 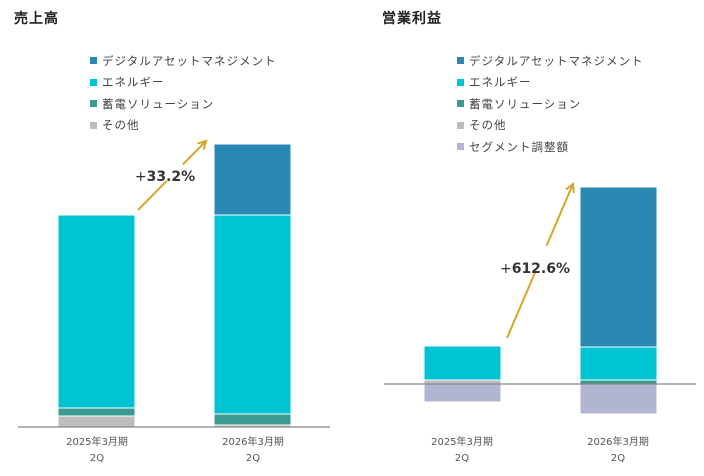 I want to click on operating-profit-chart-title: 営業利益, so click(x=412, y=19).